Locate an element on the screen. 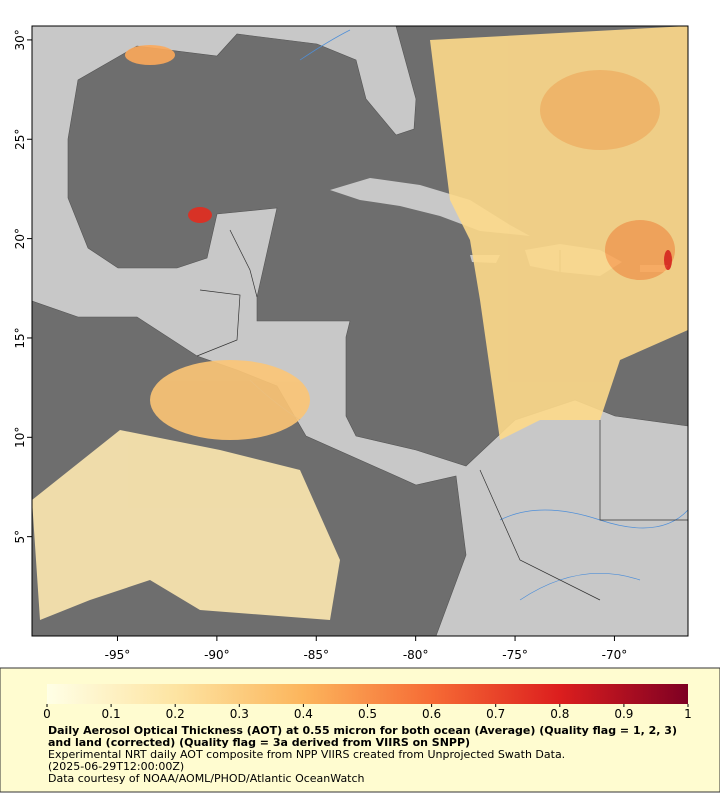  x-tick-label: -90° is located at coordinates (217, 655).